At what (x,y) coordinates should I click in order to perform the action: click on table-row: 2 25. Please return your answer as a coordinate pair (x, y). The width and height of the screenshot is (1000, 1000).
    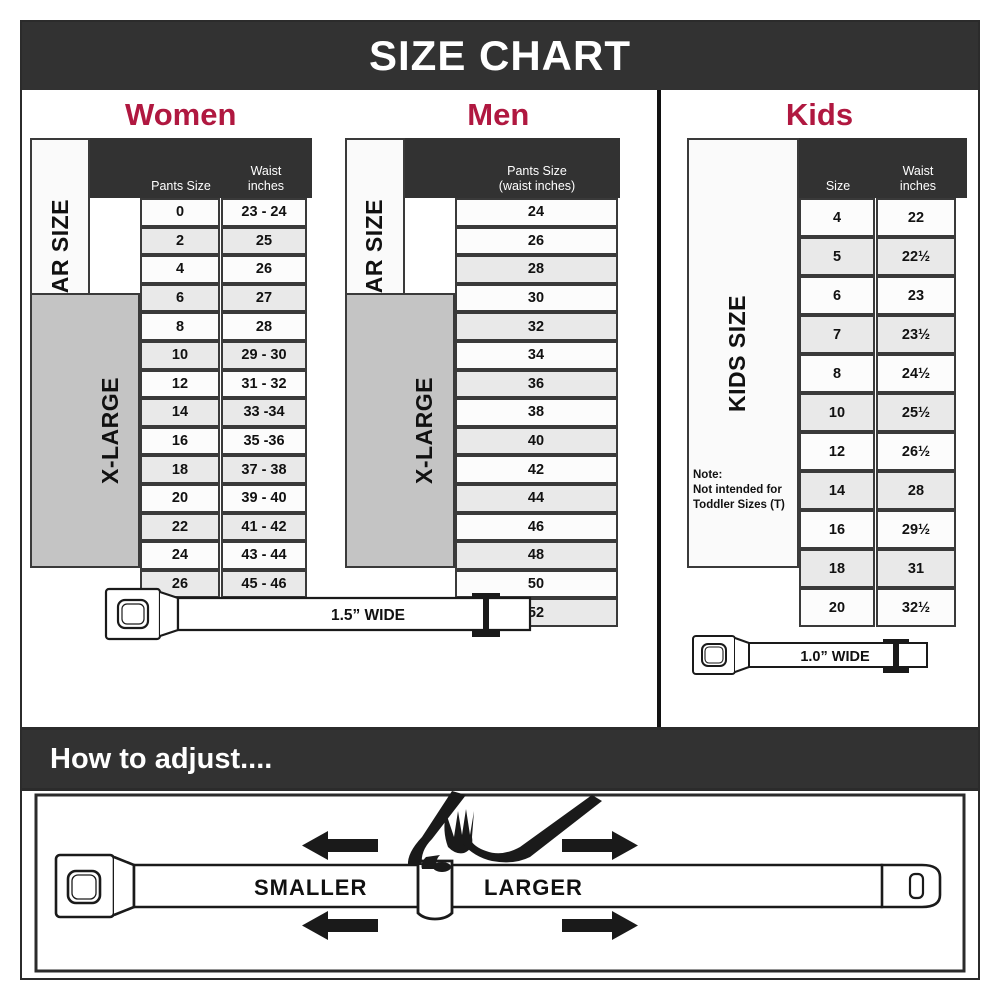
    Looking at the image, I should click on (171, 241).